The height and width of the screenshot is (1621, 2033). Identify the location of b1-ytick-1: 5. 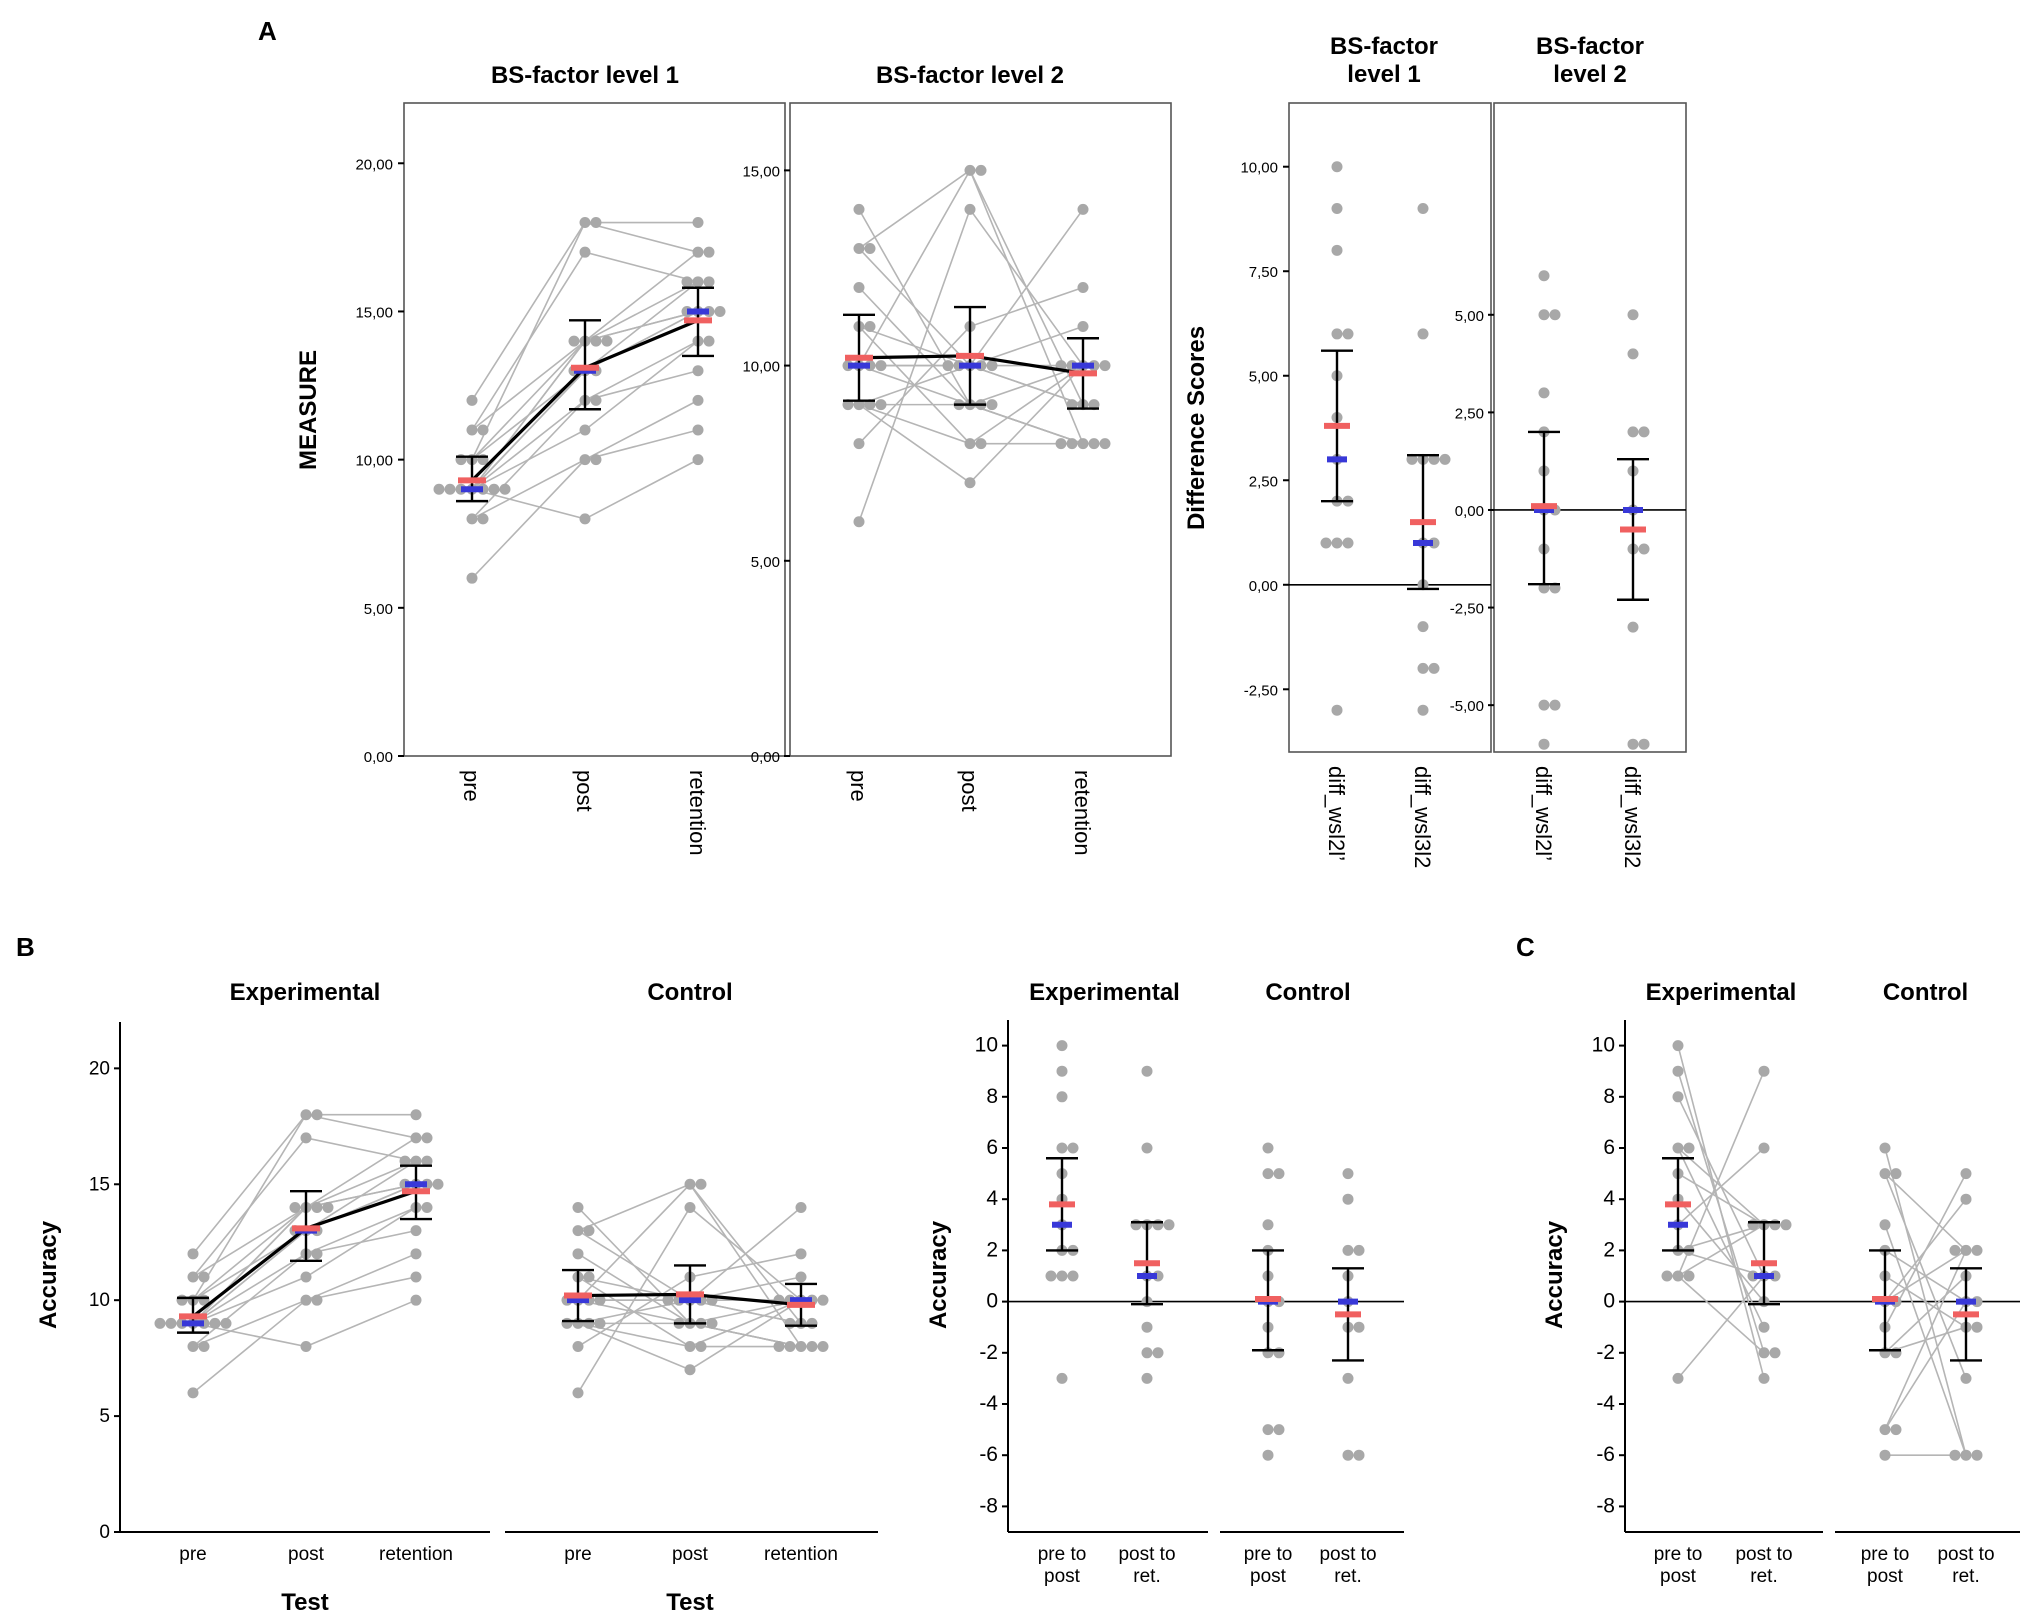
(104, 1416).